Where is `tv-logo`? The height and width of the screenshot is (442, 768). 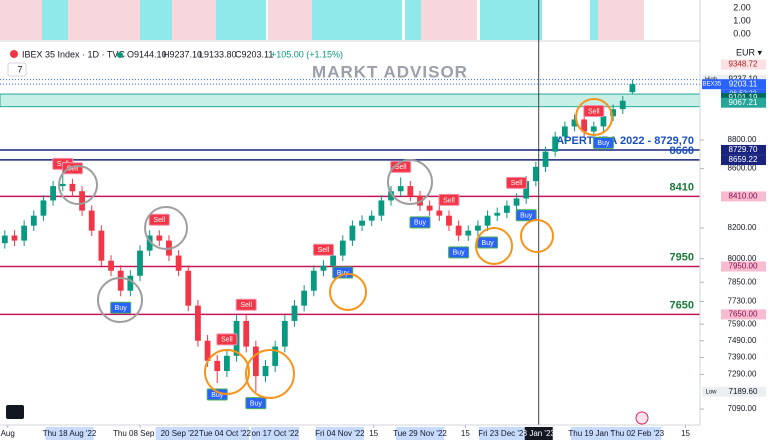 tv-logo is located at coordinates (15, 412).